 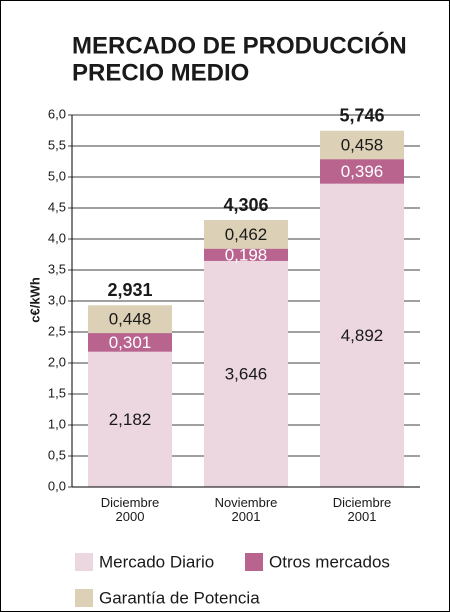 I want to click on legend-label: Garantía de Potencia, so click(x=179, y=597).